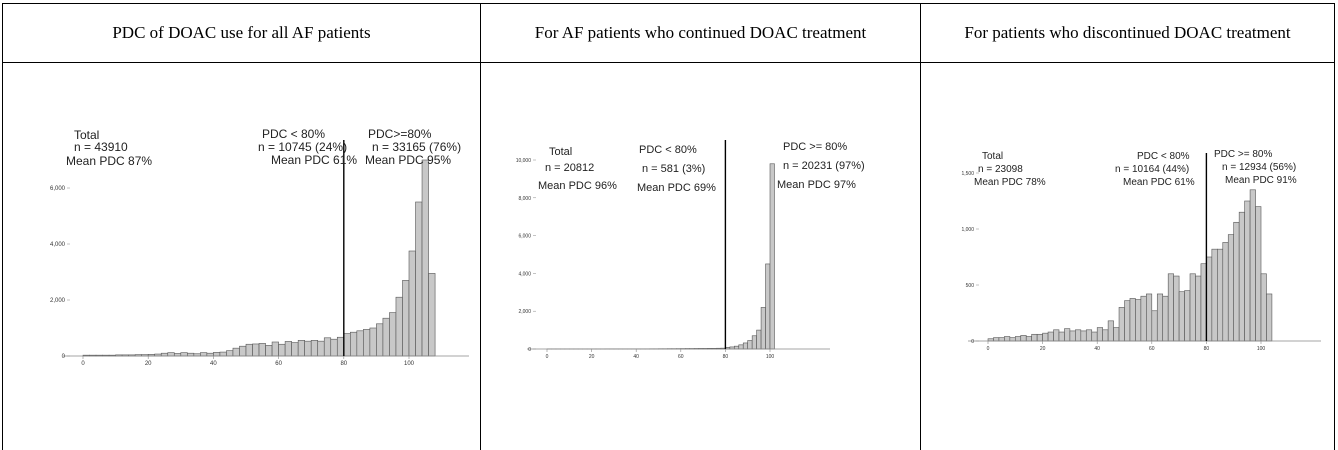 This screenshot has width=1338, height=450. I want to click on total-mean: Mean PDC 87%, so click(109, 161).